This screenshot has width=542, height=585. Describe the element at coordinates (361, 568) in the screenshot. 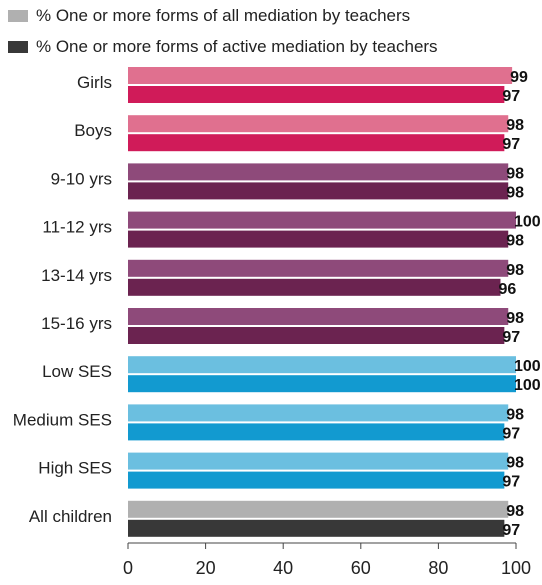

I see `x-tick-label-60: 60` at that location.